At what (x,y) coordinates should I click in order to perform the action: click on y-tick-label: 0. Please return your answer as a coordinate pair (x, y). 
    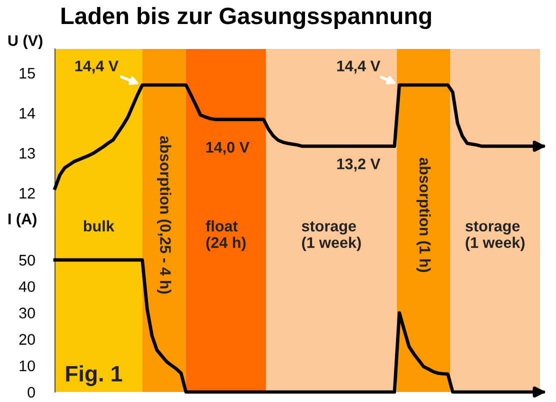
    Looking at the image, I should click on (31, 392).